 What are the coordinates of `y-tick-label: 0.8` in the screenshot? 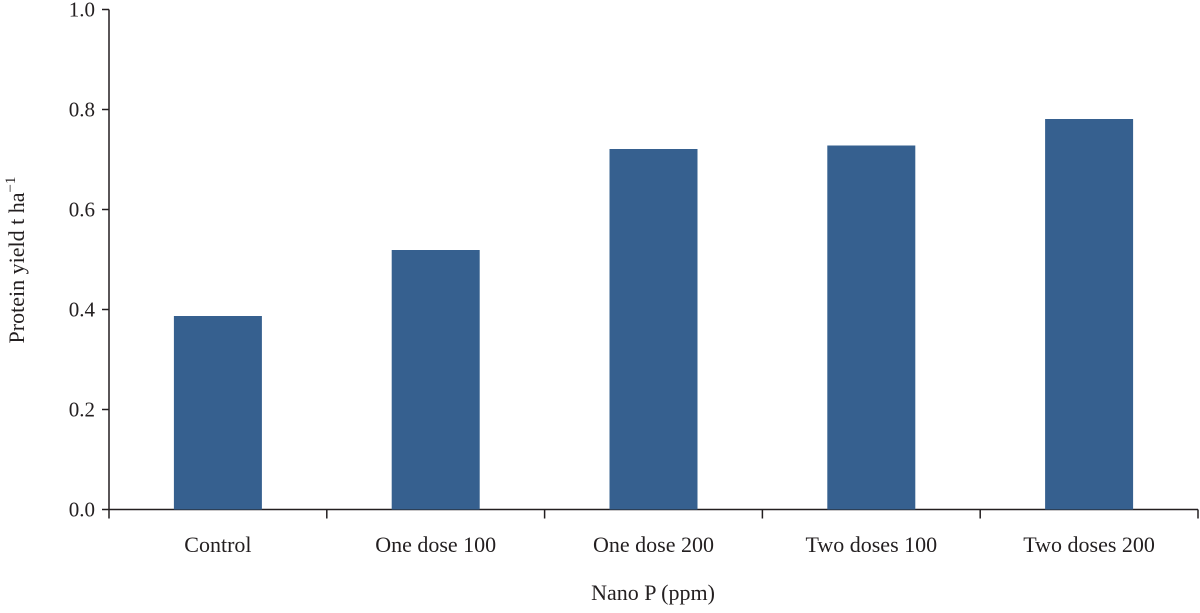 It's located at (82, 110).